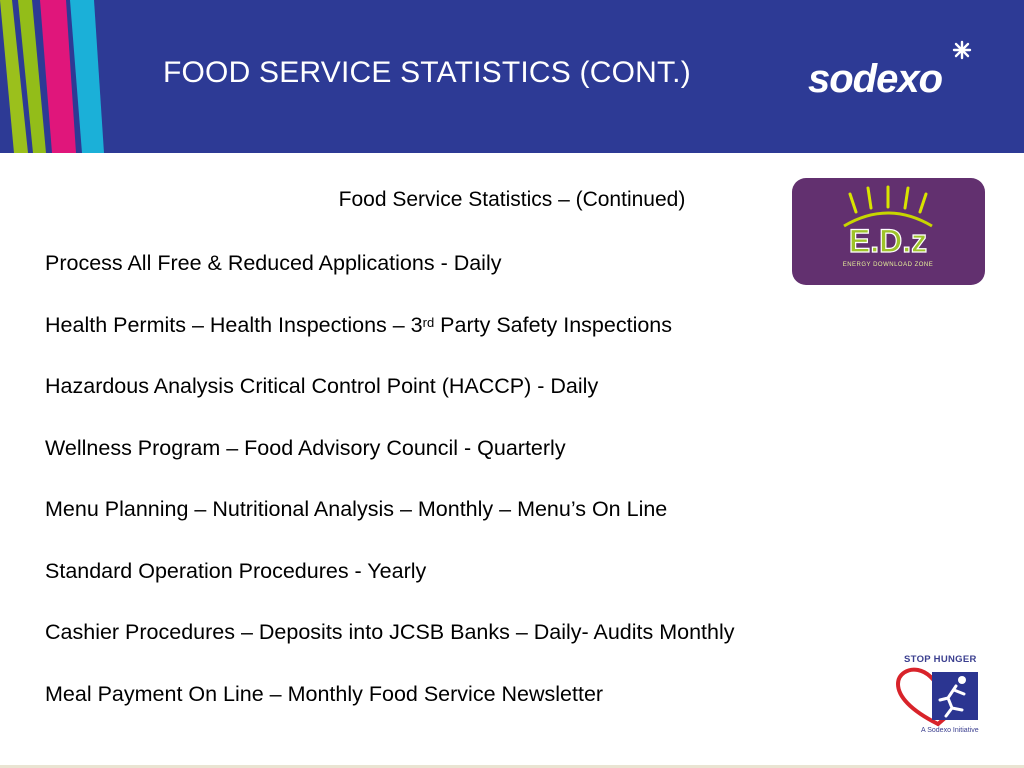 The height and width of the screenshot is (768, 1024). I want to click on ordinal-suffix: rd, so click(428, 322).